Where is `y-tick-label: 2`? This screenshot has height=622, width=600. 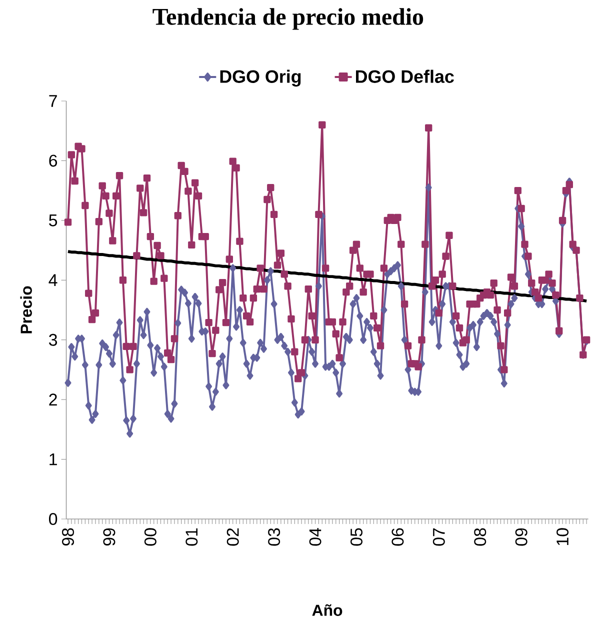 y-tick-label: 2 is located at coordinates (53, 400).